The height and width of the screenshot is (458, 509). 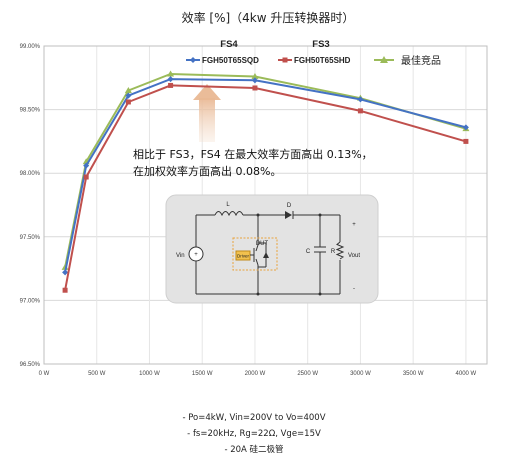 What do you see at coordinates (30, 174) in the screenshot?
I see `y-tick-label: 98.00%` at bounding box center [30, 174].